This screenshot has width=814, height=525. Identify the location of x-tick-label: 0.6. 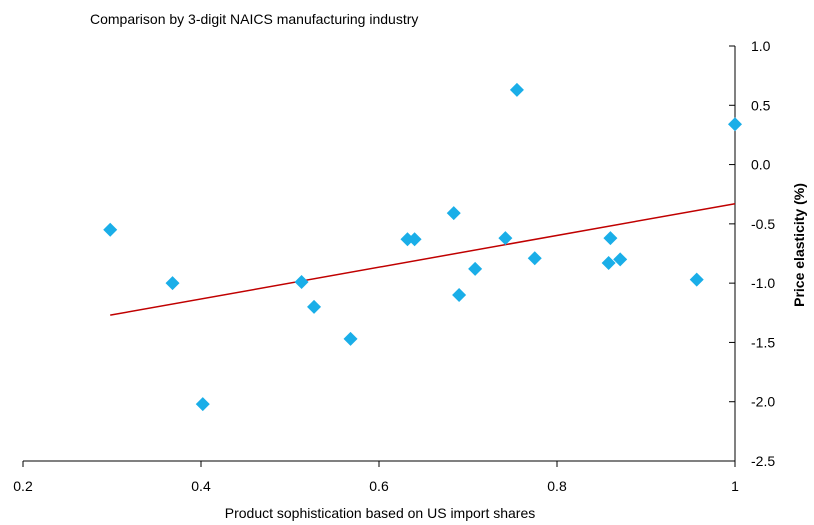
(379, 486).